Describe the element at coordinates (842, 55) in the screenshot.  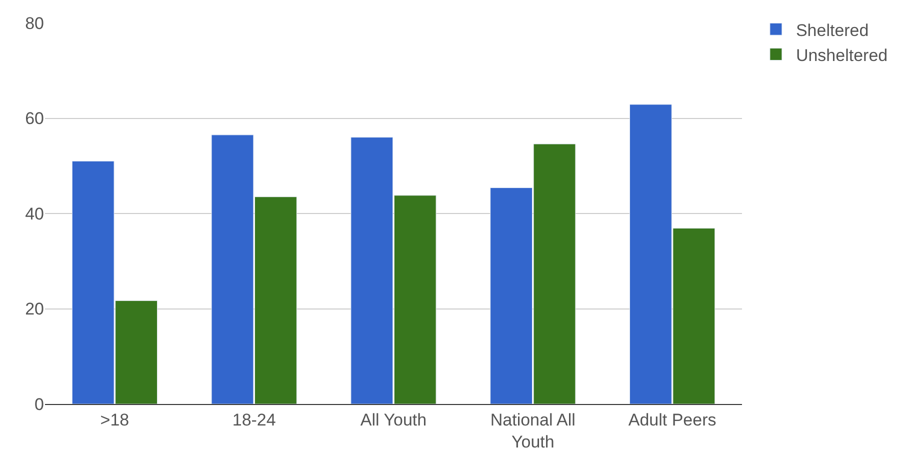
I see `legend-label: Unsheltered` at that location.